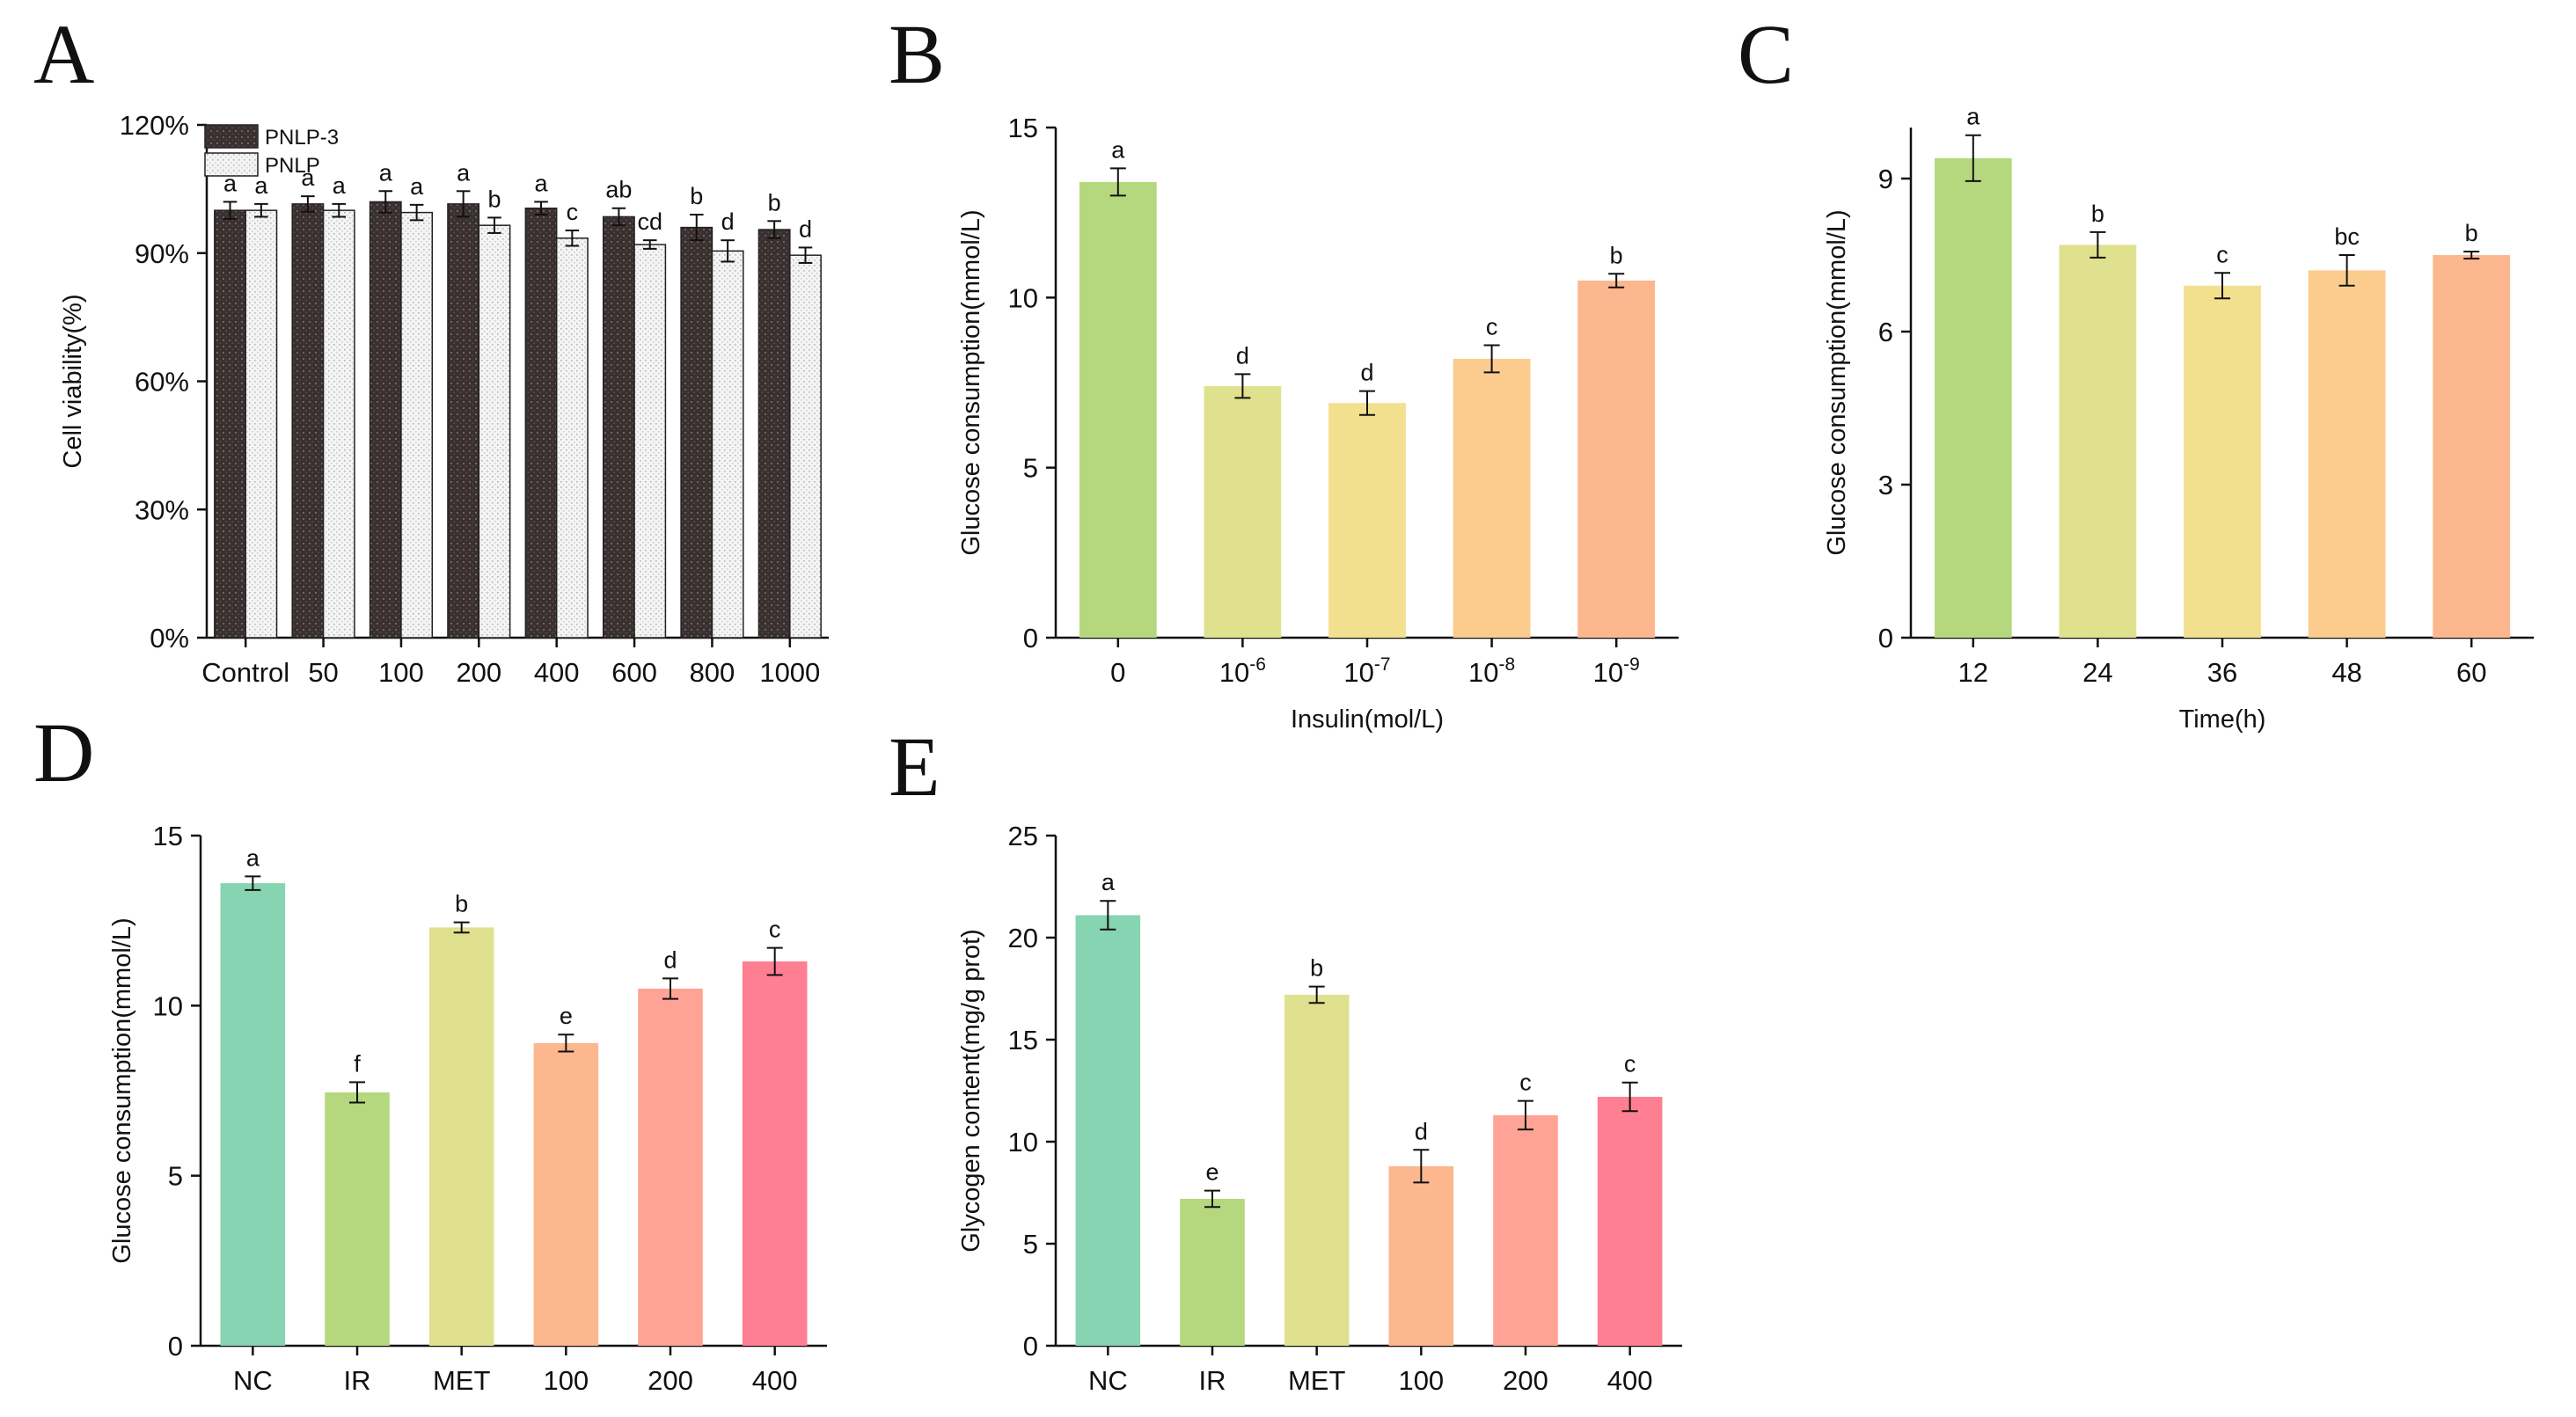 This screenshot has height=1417, width=2576. What do you see at coordinates (1023, 836) in the screenshot?
I see `y-tick-label: 25` at bounding box center [1023, 836].